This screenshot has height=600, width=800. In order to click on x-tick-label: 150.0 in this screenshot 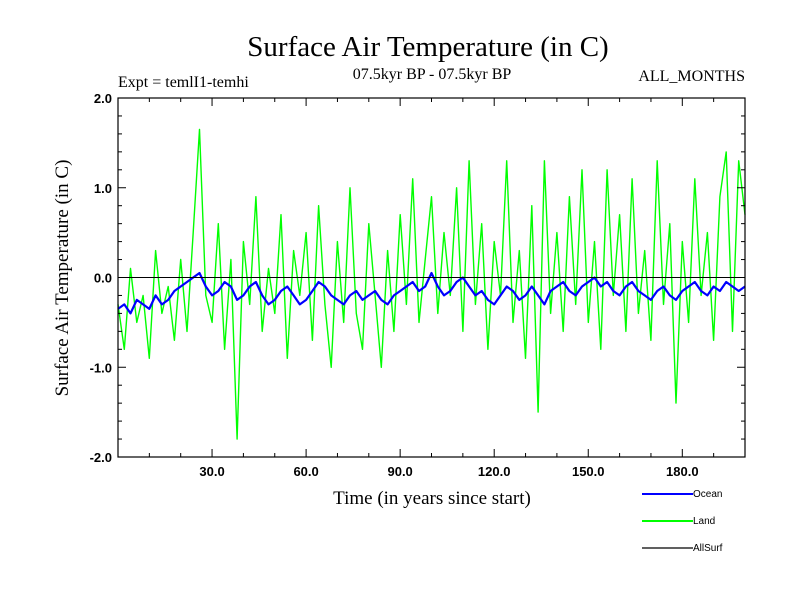, I will do `click(588, 471)`.